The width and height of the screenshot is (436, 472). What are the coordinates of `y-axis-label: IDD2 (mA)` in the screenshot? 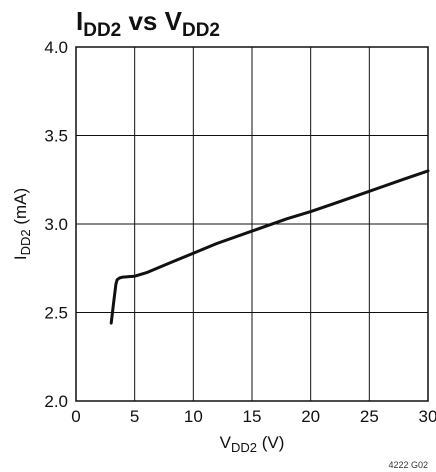 It's located at (22, 224).